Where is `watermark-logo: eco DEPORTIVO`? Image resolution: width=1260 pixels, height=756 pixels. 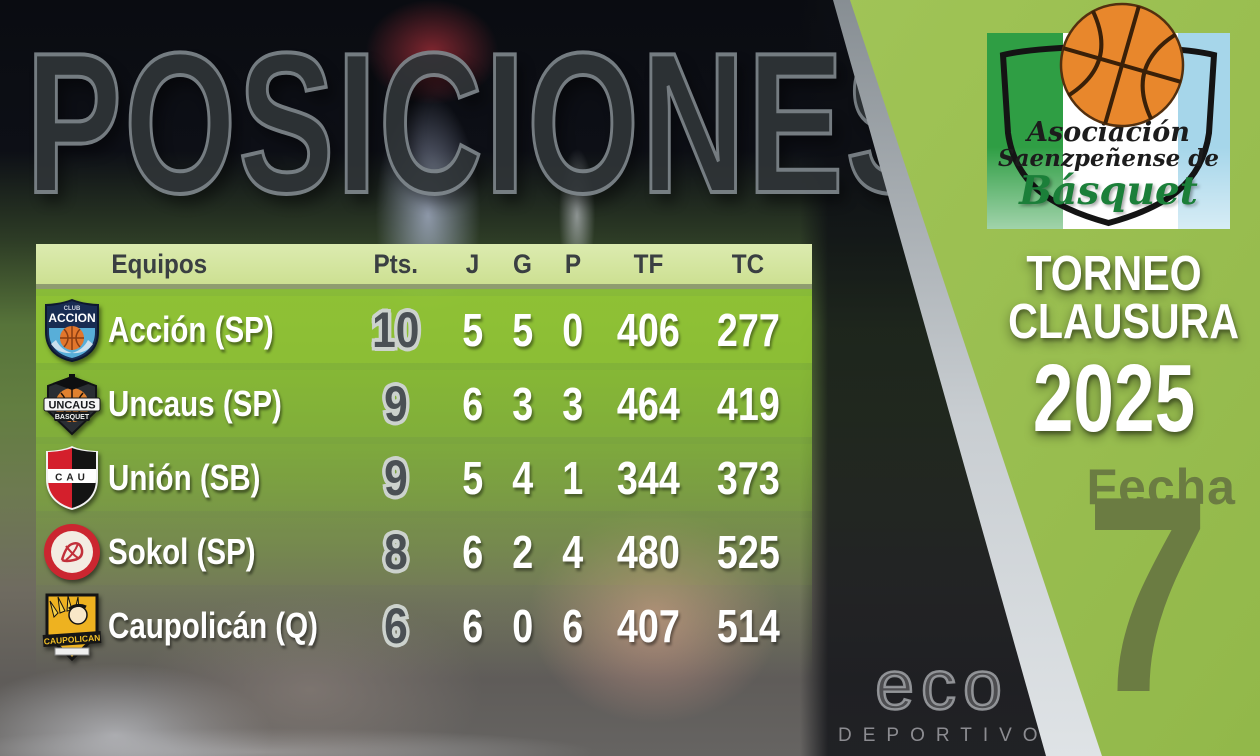
watermark-logo: eco DEPORTIVO is located at coordinates (943, 696).